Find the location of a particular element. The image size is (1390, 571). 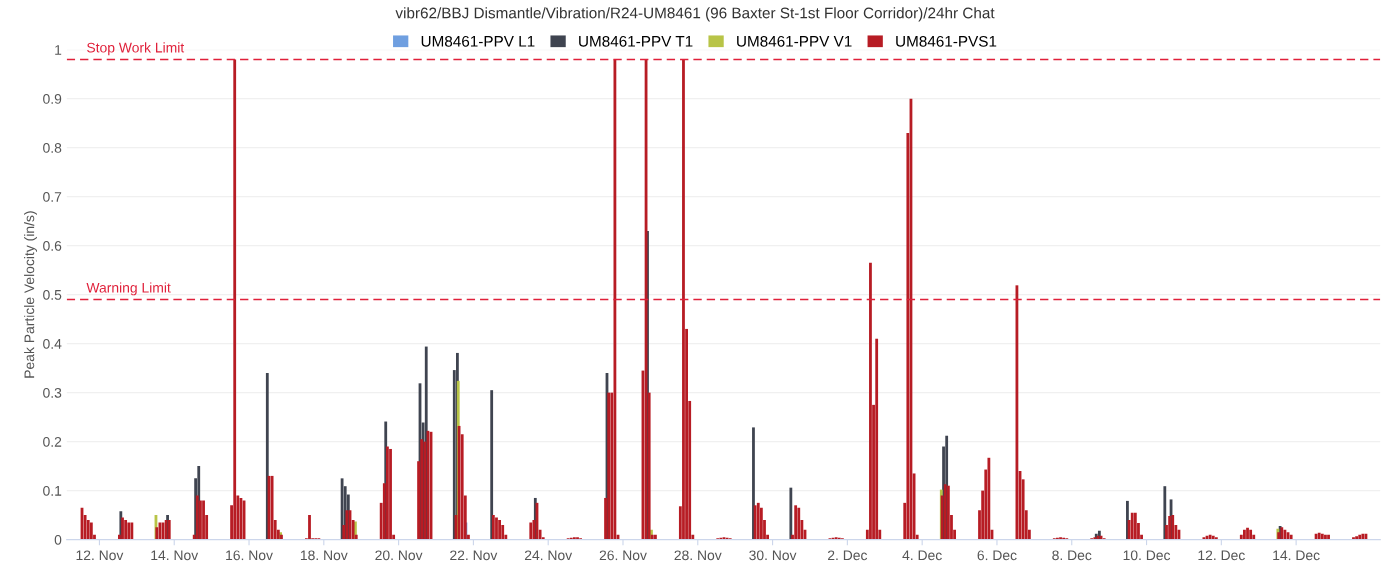

y-tick-label: 0.8 is located at coordinates (52, 147).